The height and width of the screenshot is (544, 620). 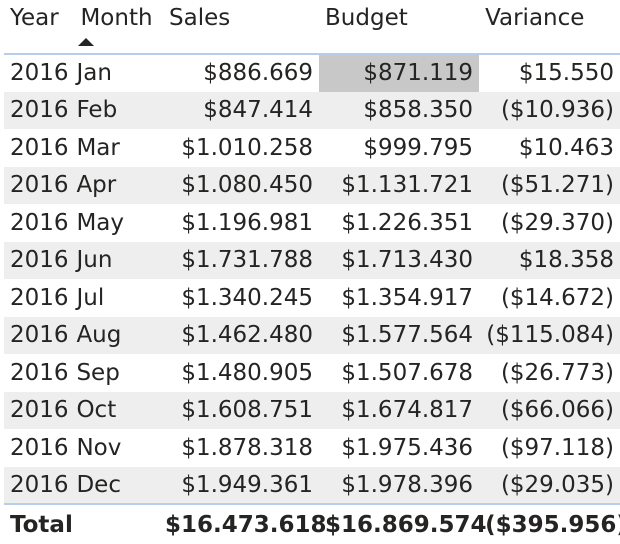 I want to click on cell-budget: $1.674.817, so click(x=399, y=410).